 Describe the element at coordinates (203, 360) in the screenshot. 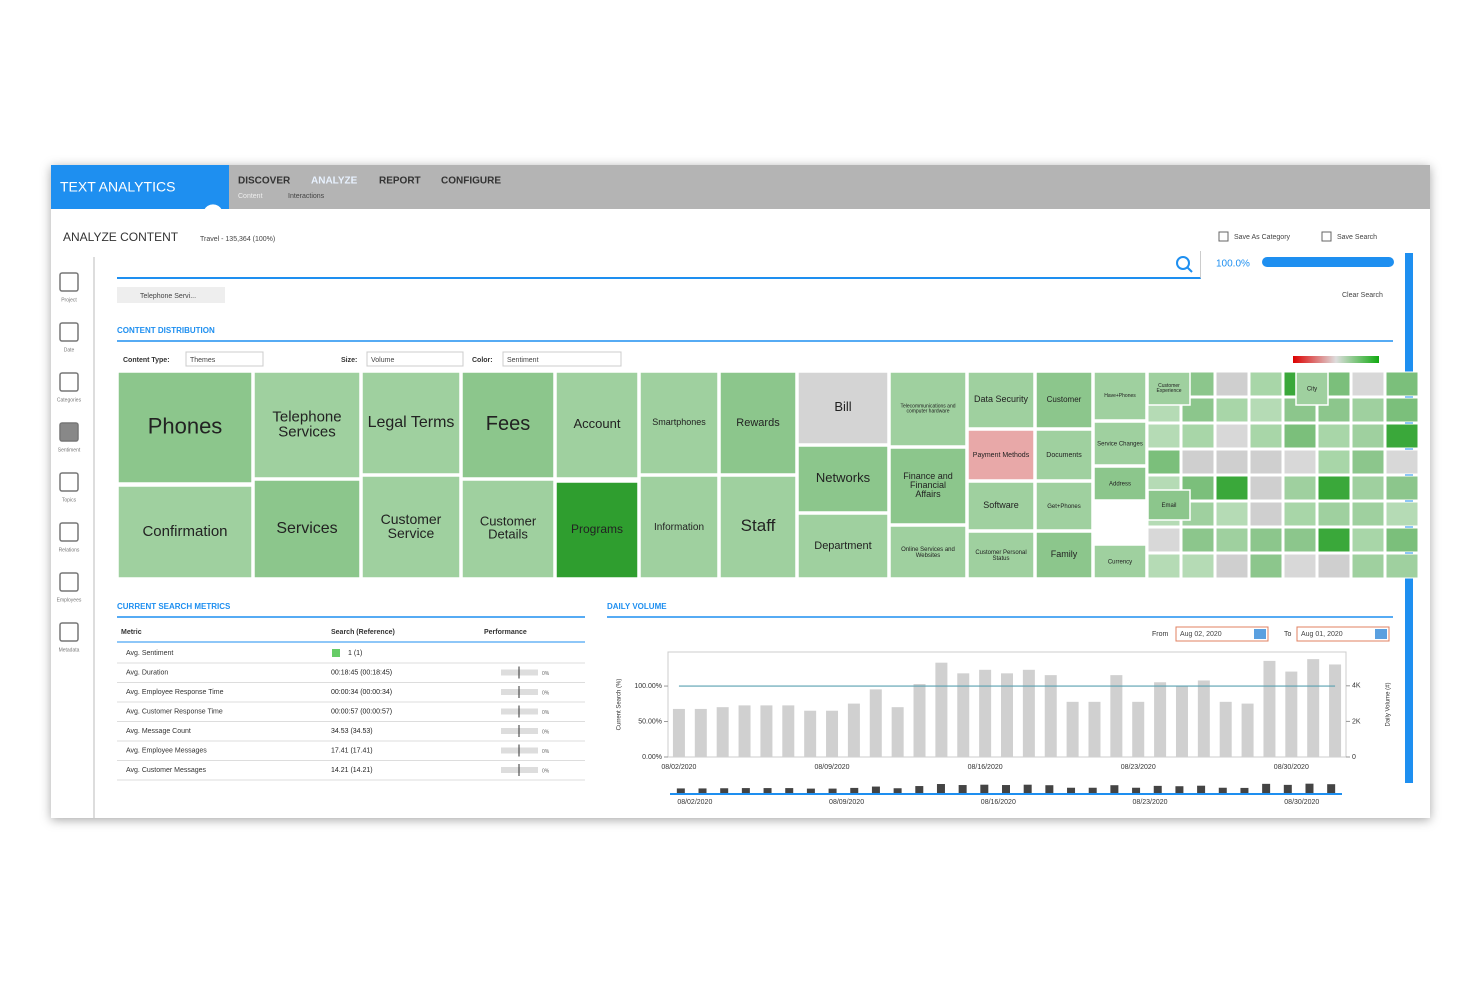

I see `dropdown-value: Themes` at that location.